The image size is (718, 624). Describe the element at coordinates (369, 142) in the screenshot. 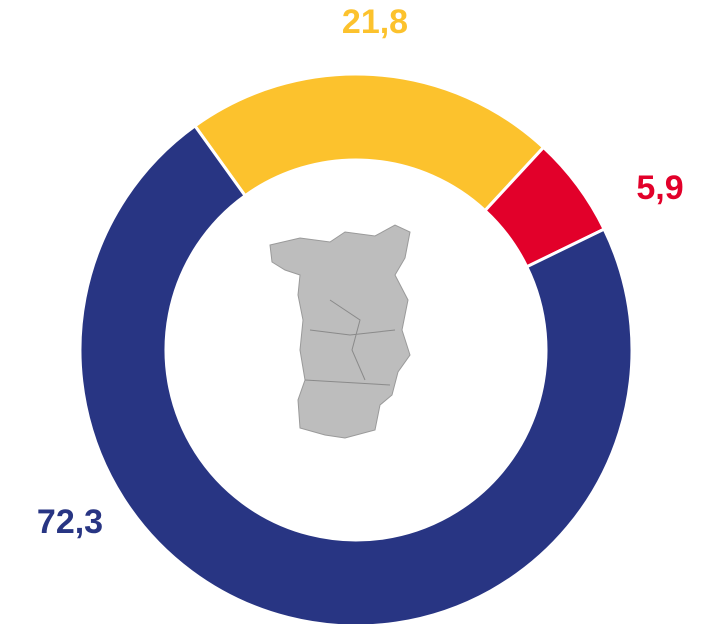

I see `donut-segment` at that location.